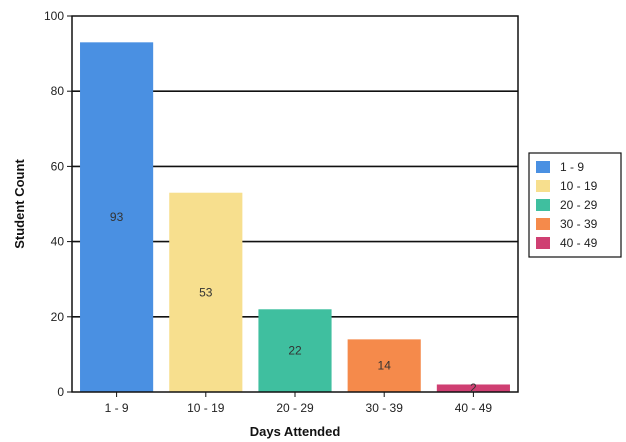  What do you see at coordinates (60, 392) in the screenshot?
I see `y-tick-label: 0` at bounding box center [60, 392].